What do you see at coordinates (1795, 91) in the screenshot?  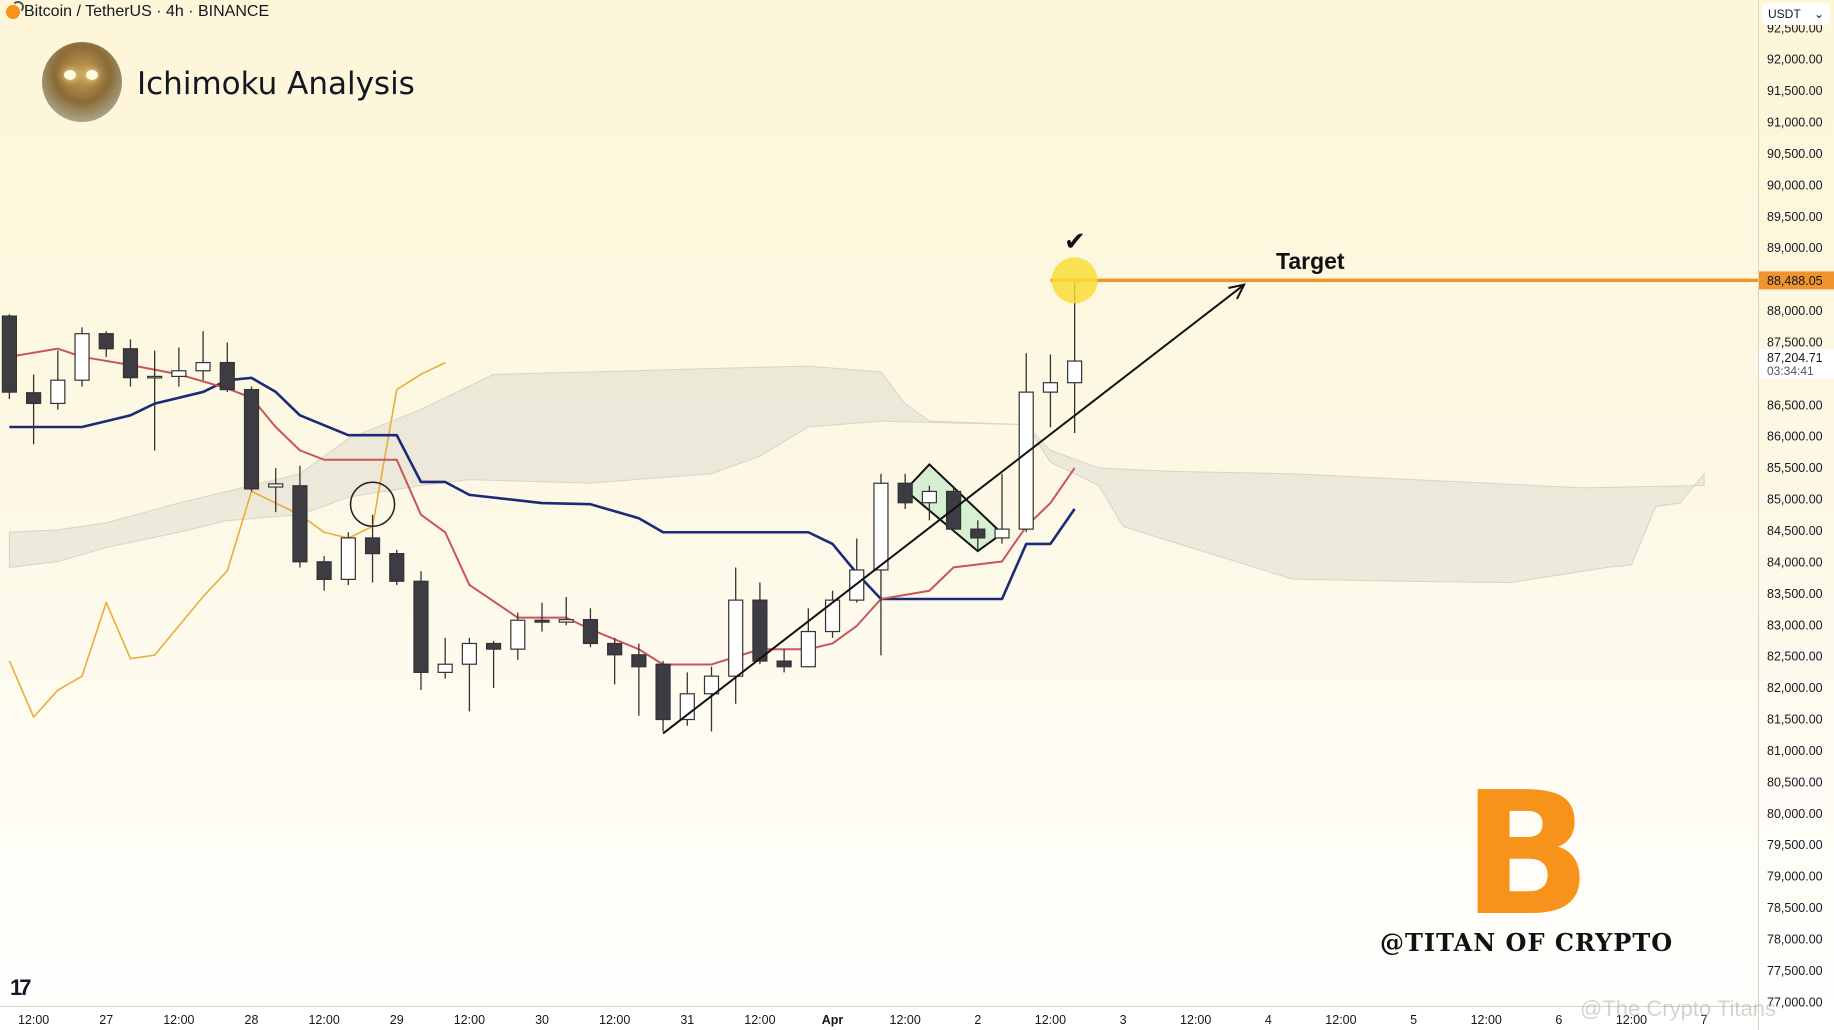 I see `price-tick-label: 91,500.00` at bounding box center [1795, 91].